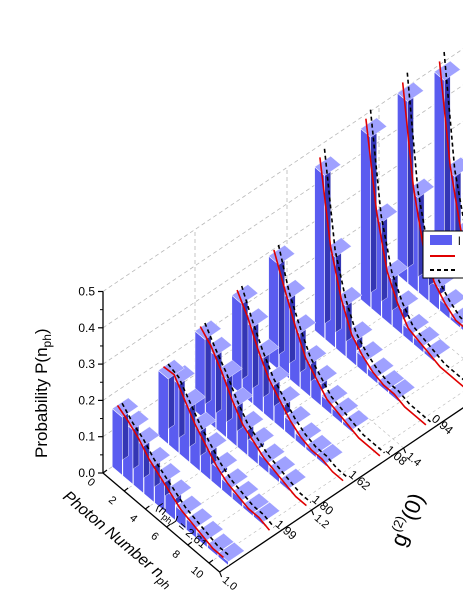 Image resolution: width=463 pixels, height=599 pixels. What do you see at coordinates (229, 583) in the screenshot?
I see `g2-tick-label-0: 1.0` at bounding box center [229, 583].